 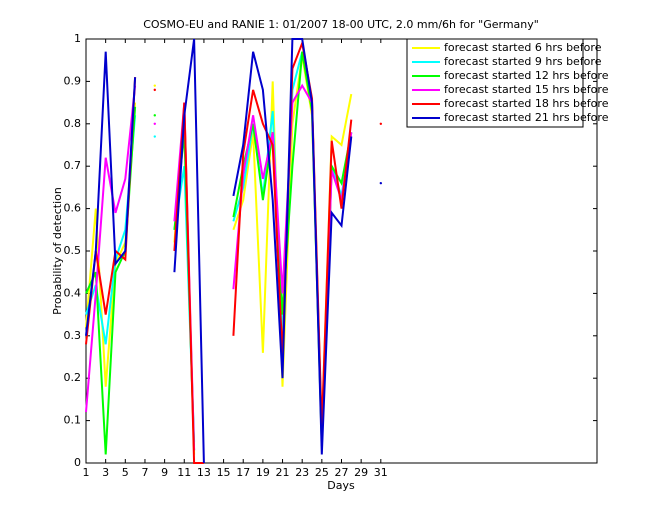 I want to click on y-tick-label: 0.3, so click(x=73, y=335).